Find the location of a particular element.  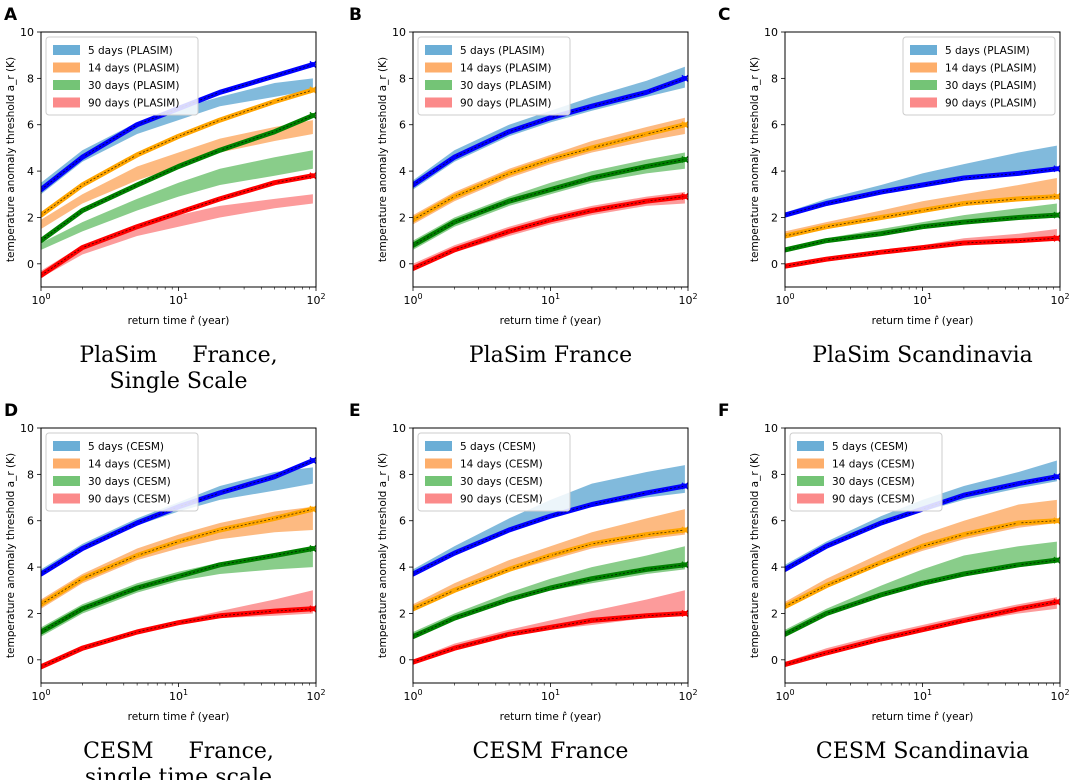

legend-label: 30 days (PLASIM) is located at coordinates (505, 86).